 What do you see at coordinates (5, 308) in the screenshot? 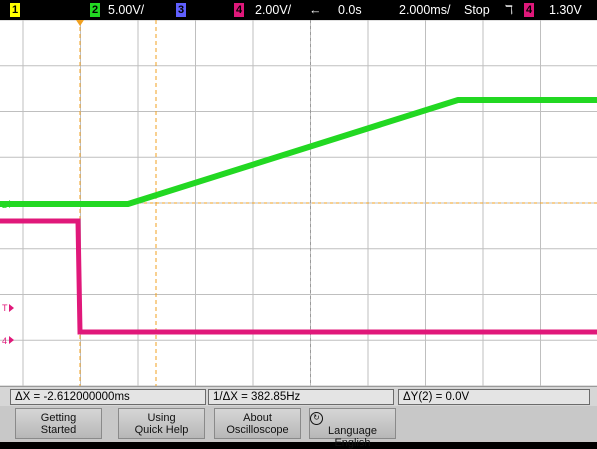
I see `trigger-level-marker: T` at bounding box center [5, 308].